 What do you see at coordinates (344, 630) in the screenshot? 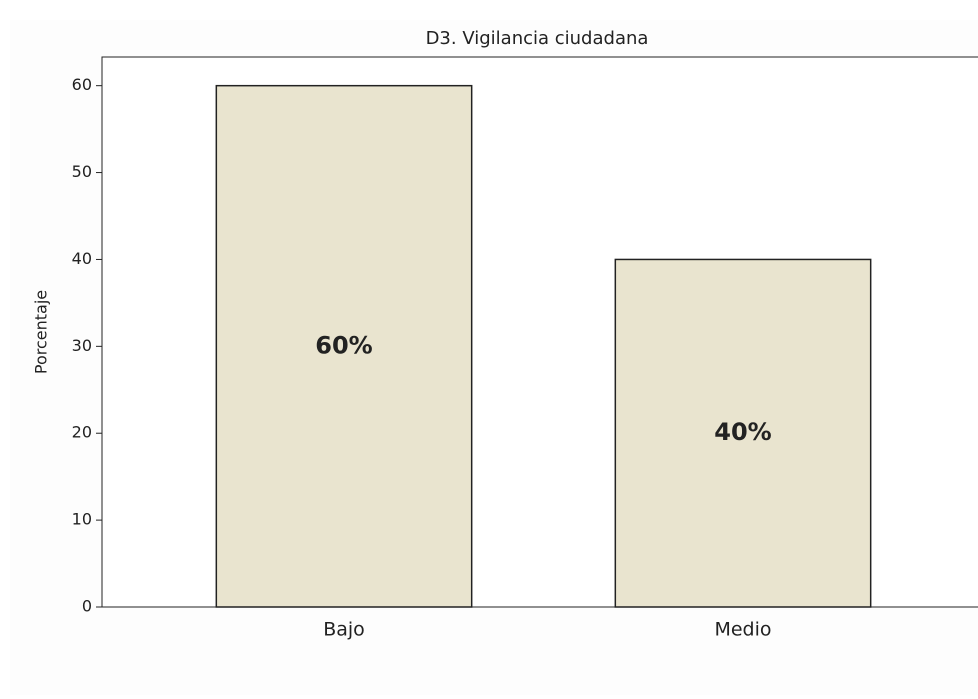
I see `x-tick-label: Bajo` at bounding box center [344, 630].